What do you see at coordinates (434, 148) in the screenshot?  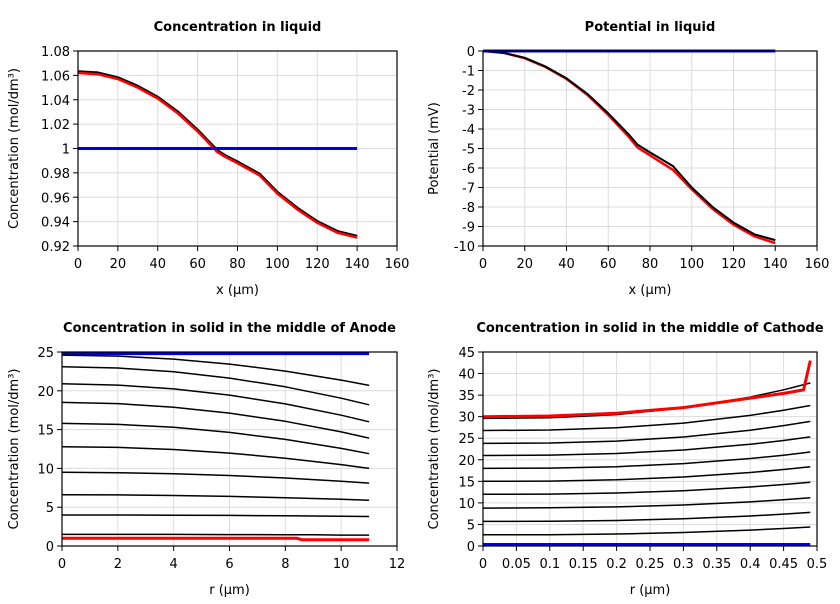 I see `y-axis-label: Potential (mV)` at bounding box center [434, 148].